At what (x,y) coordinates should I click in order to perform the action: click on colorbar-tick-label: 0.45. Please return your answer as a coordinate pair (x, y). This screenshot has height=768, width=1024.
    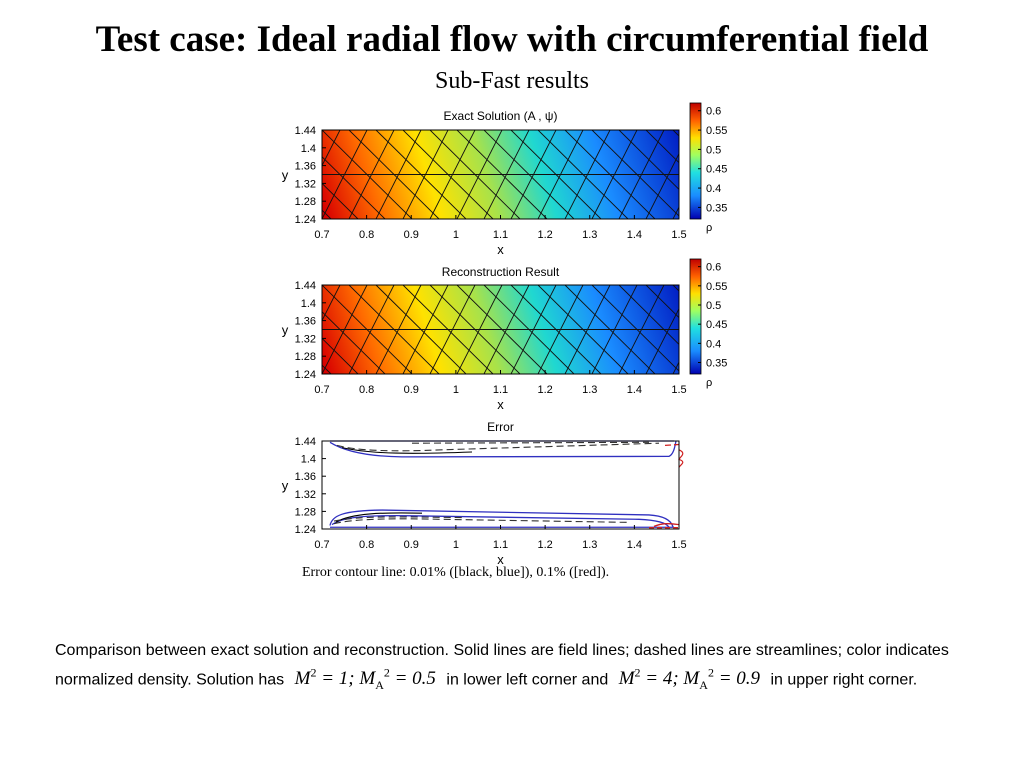
    Looking at the image, I should click on (716, 325).